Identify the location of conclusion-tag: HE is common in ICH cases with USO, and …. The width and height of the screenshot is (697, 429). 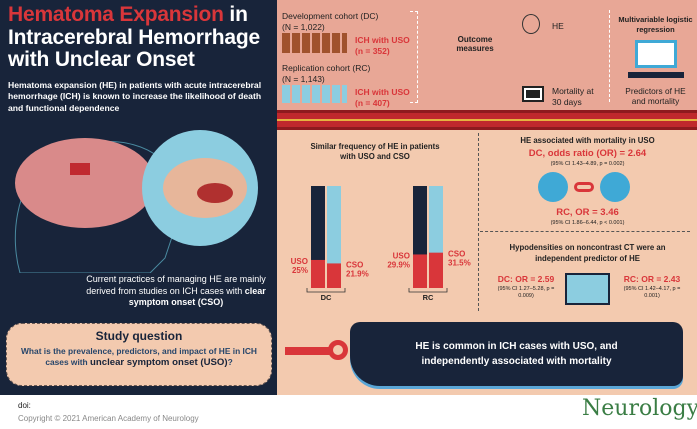
(516, 354).